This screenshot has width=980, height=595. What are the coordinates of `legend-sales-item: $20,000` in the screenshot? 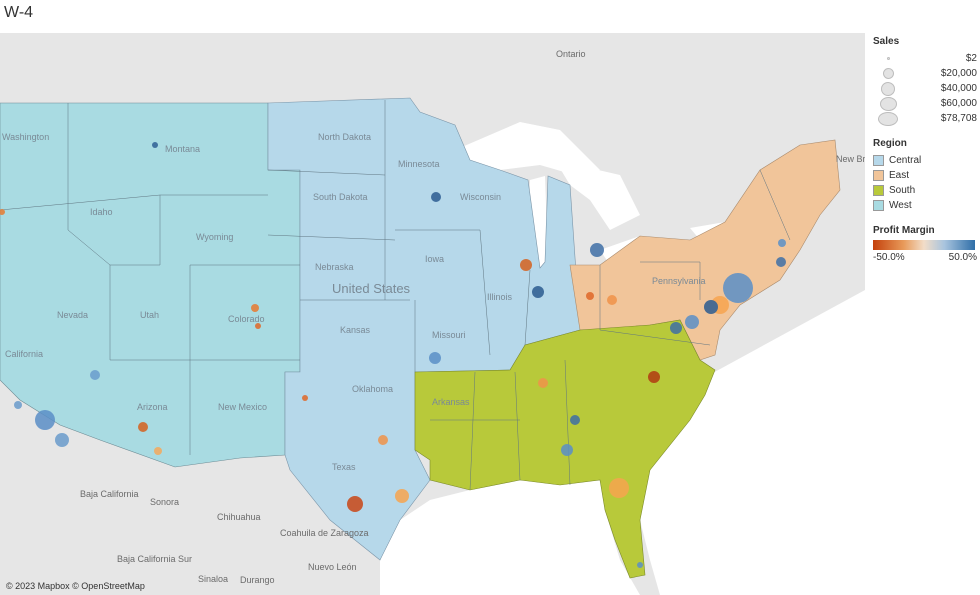 It's located at (925, 73).